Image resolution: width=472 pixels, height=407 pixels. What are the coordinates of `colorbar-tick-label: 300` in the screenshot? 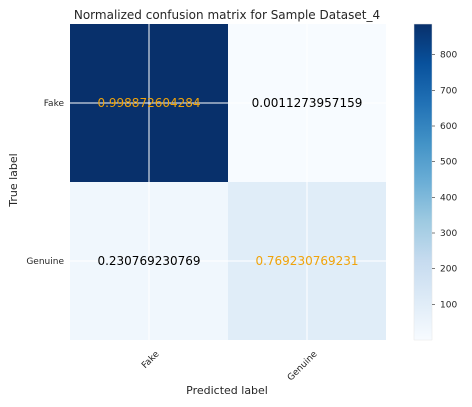 It's located at (448, 234).